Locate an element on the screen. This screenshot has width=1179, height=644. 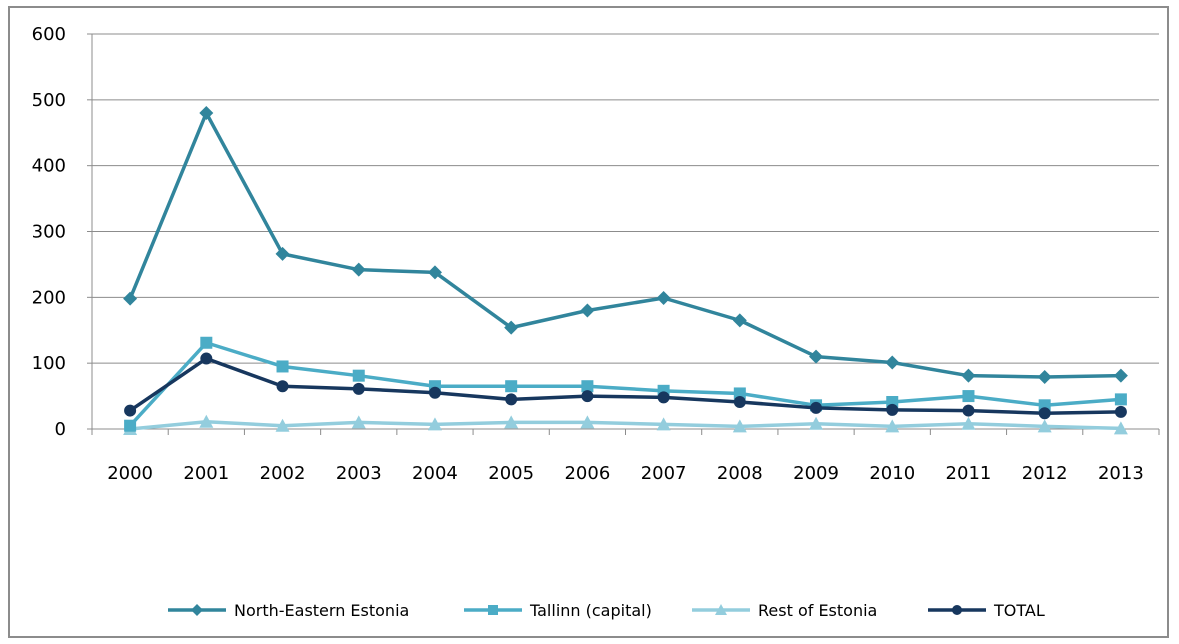
y-tick-label: 200 is located at coordinates (49, 297).